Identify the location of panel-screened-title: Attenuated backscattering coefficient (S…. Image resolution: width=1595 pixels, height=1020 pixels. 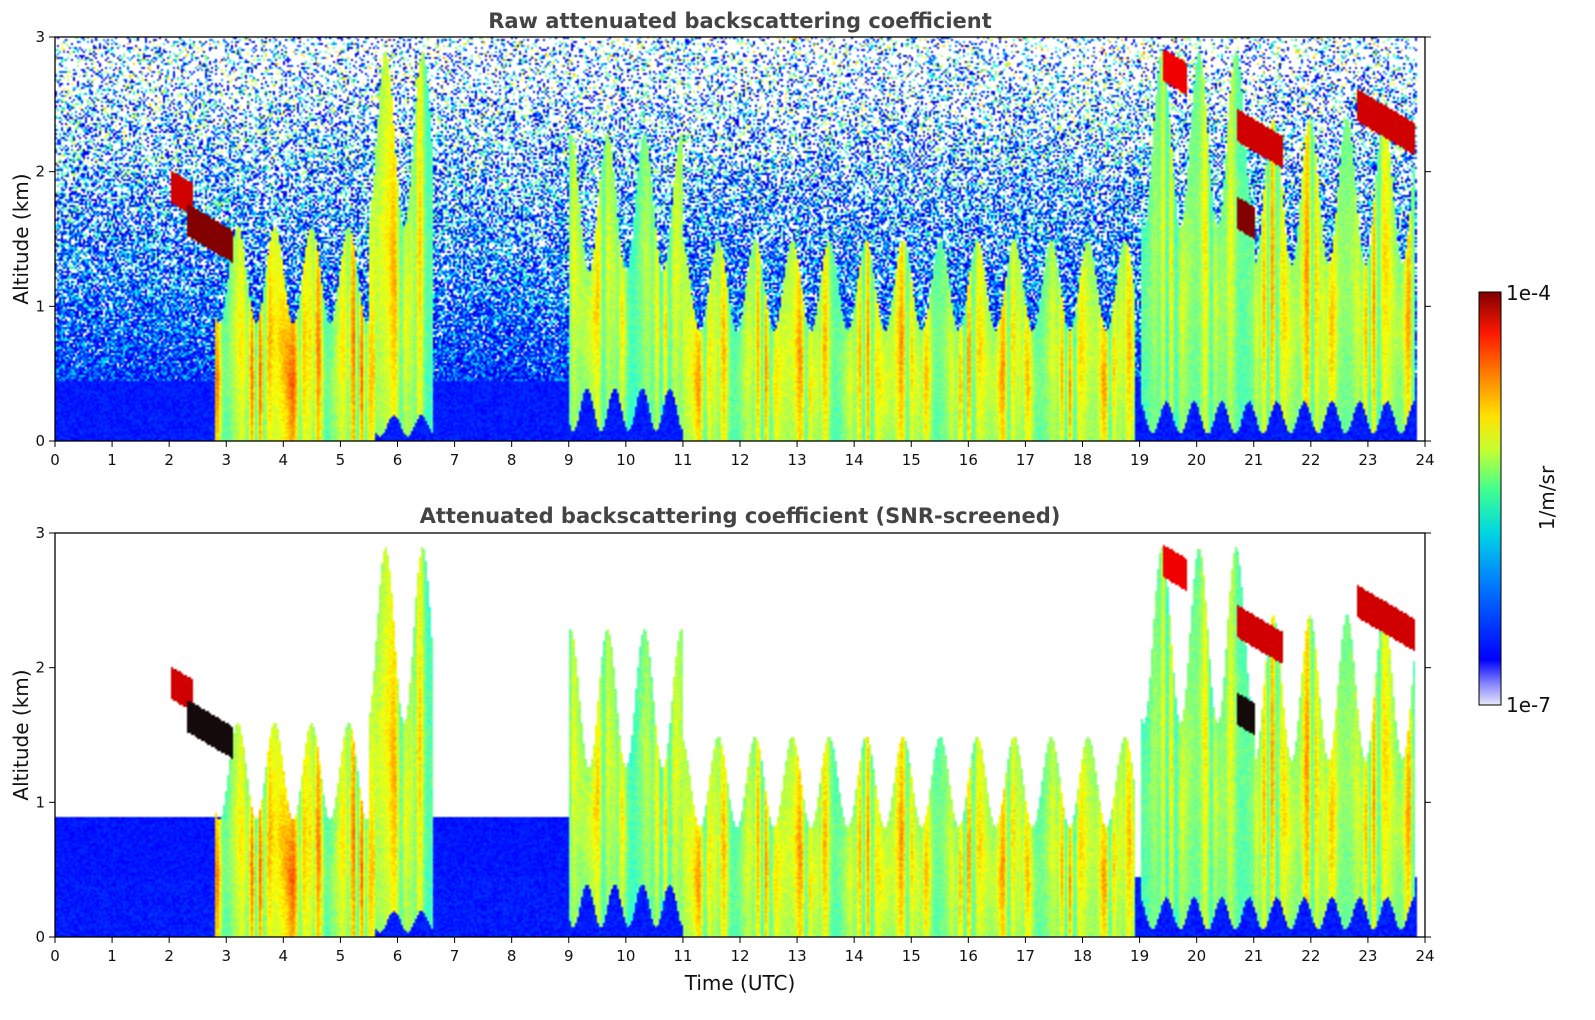
(740, 516).